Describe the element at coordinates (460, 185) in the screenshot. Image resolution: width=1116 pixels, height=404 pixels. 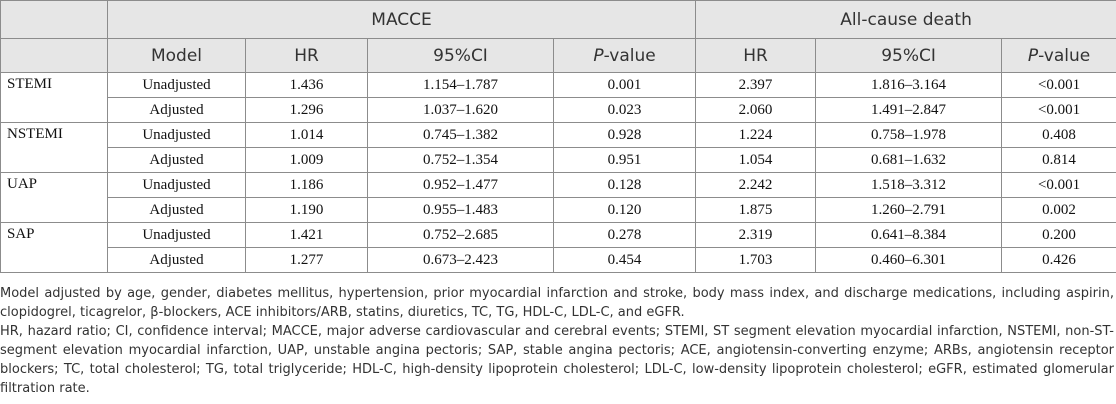
I see `macce-ci-cell: 0.952–1.477` at that location.